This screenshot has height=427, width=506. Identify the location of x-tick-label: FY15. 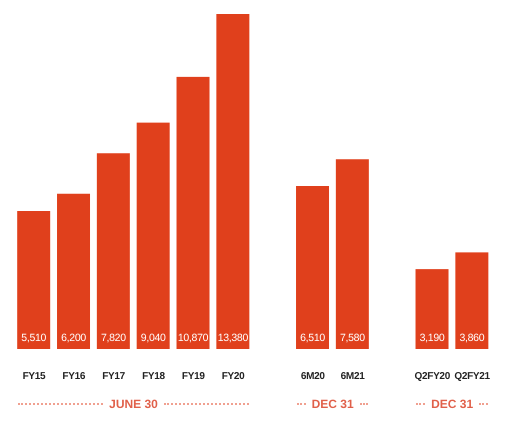
(34, 376).